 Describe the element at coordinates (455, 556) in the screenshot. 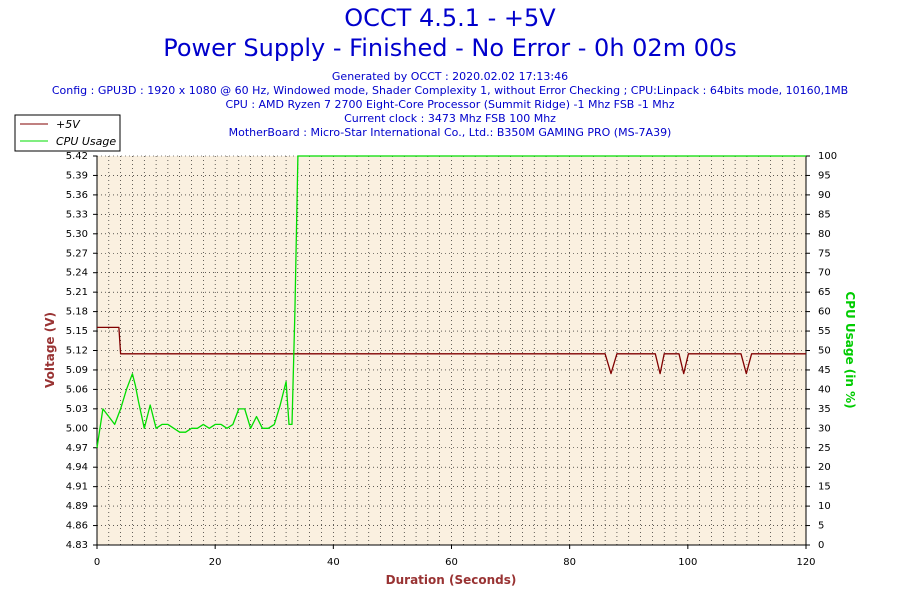

I see `x-ticks: 0 20 40 60 80 100 120` at that location.